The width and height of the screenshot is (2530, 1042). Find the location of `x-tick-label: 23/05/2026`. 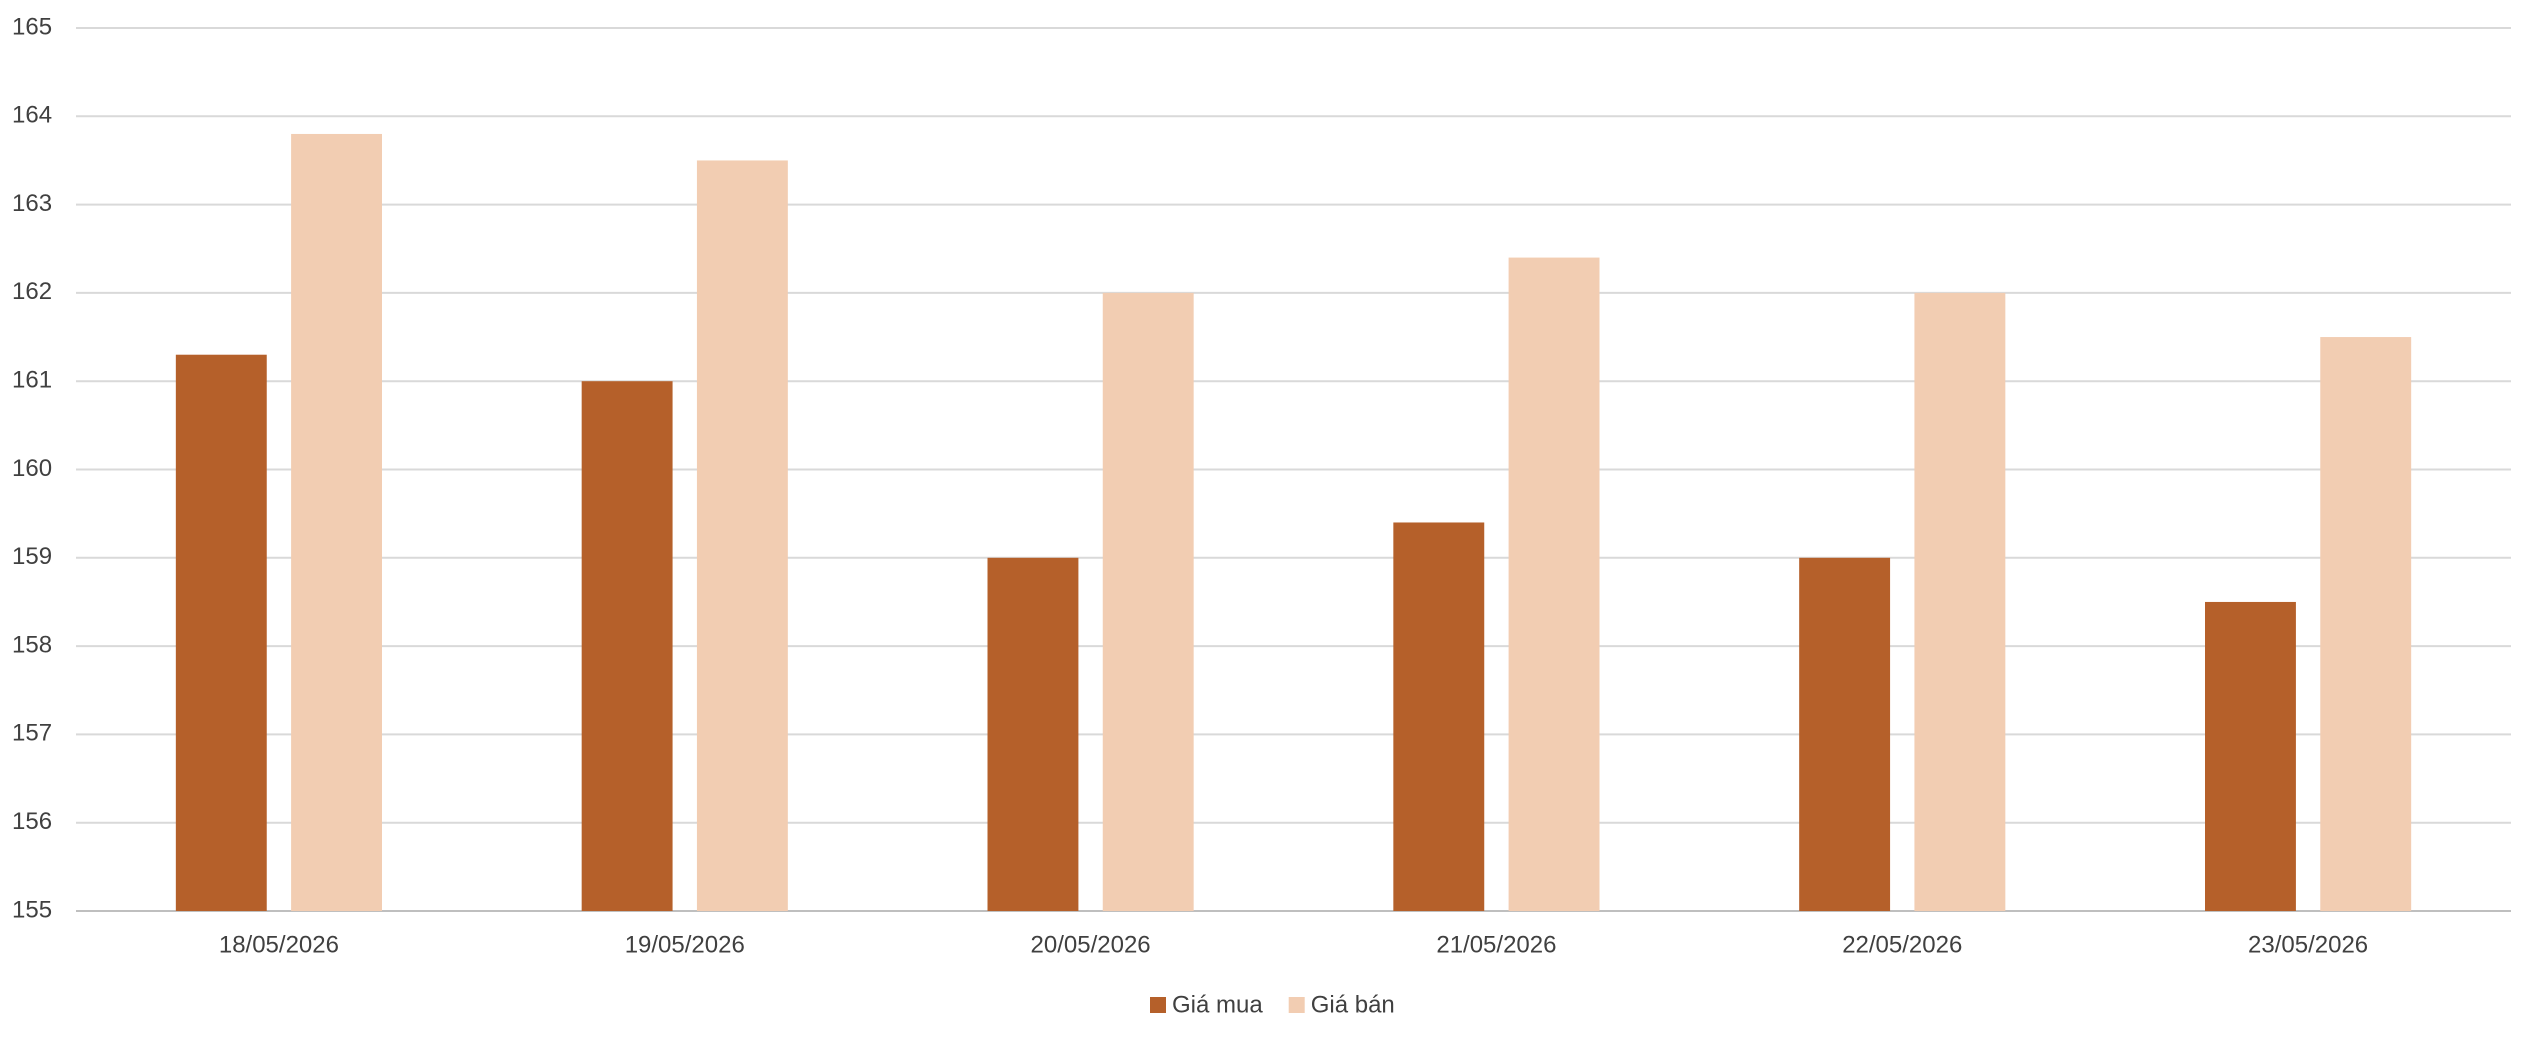

x-tick-label: 23/05/2026 is located at coordinates (2308, 944).